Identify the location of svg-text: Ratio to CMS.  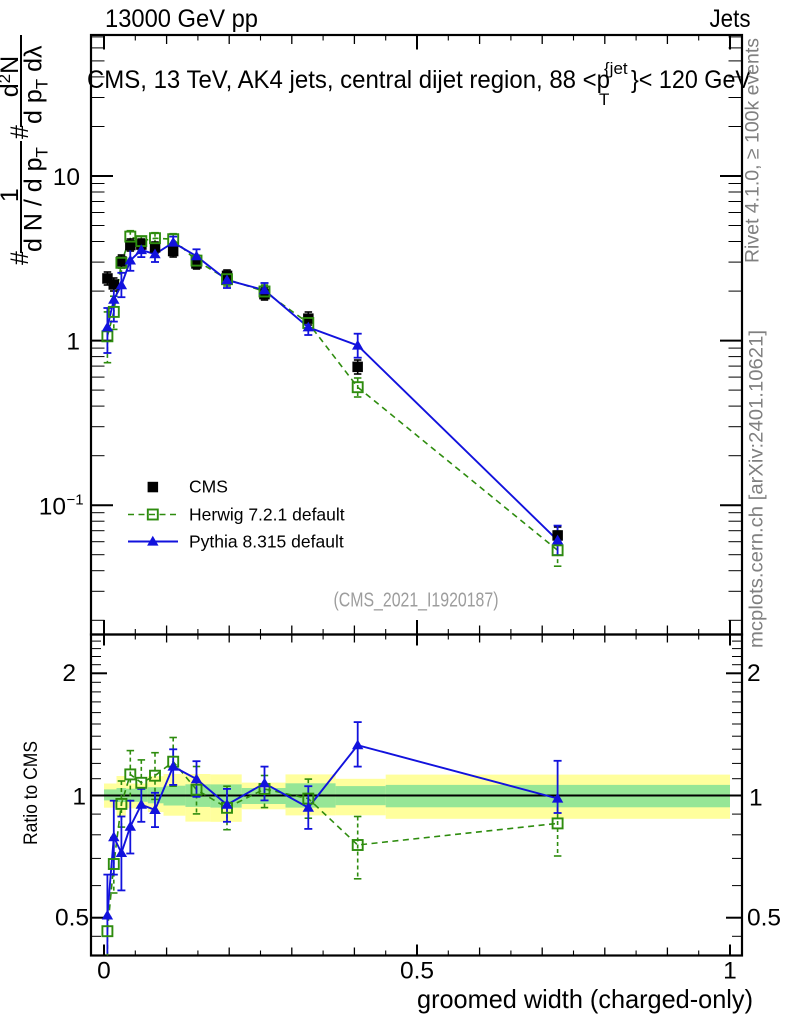
(31, 793).